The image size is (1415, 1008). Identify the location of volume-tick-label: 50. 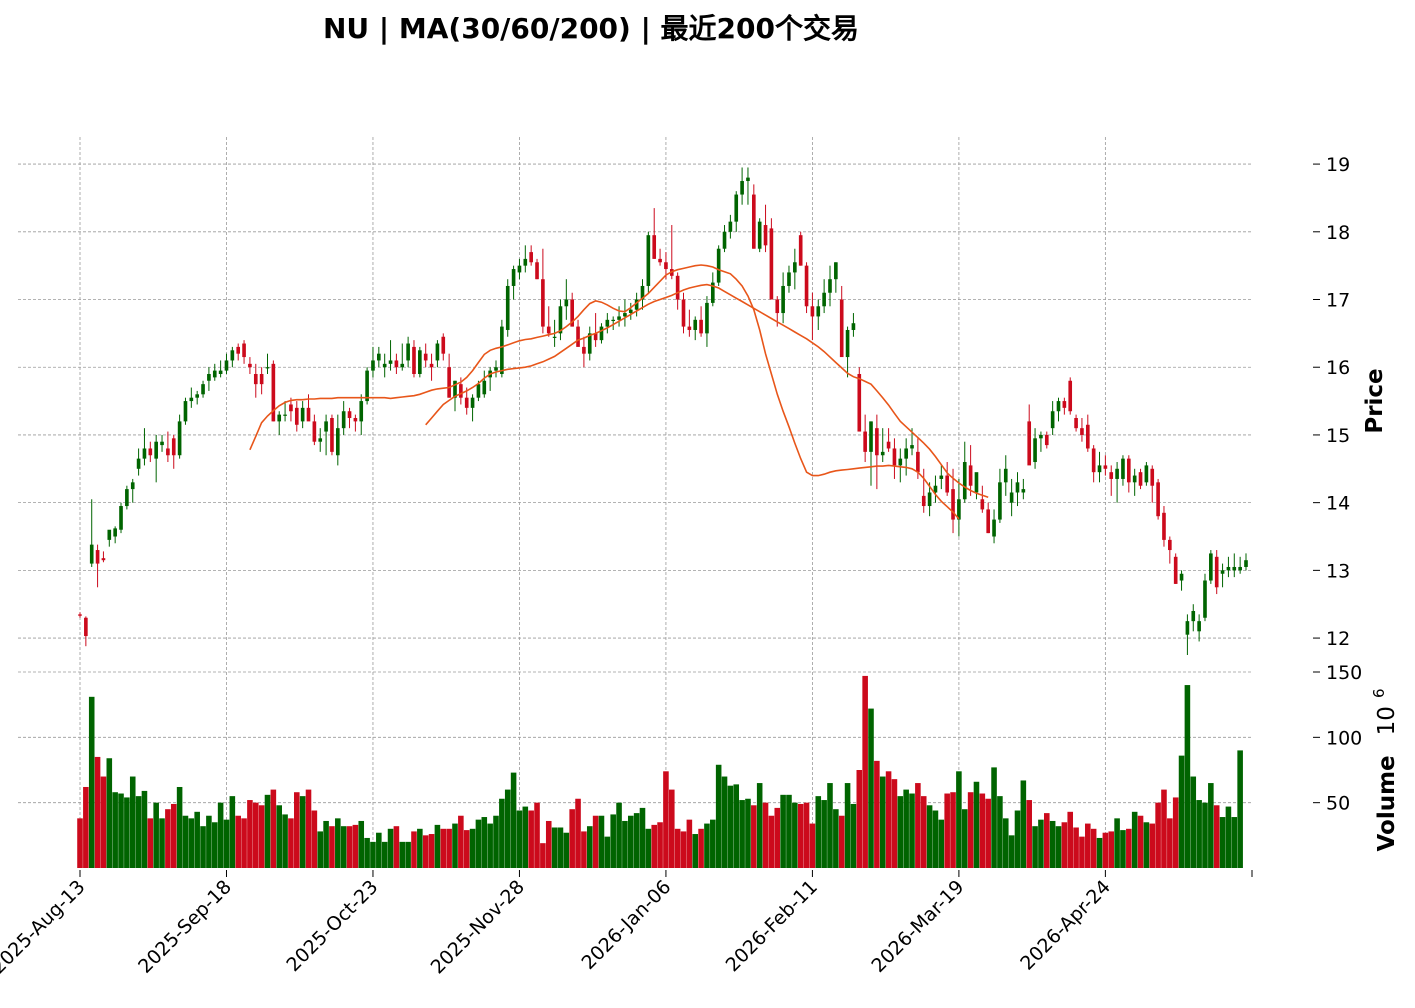
(1338, 804).